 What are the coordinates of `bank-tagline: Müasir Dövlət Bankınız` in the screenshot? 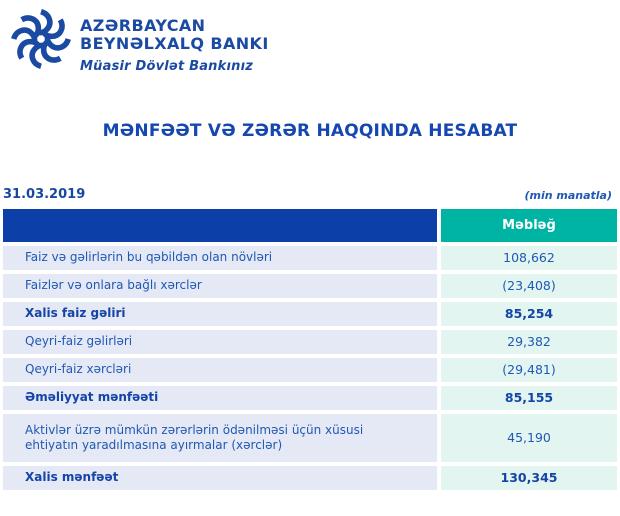 It's located at (167, 66).